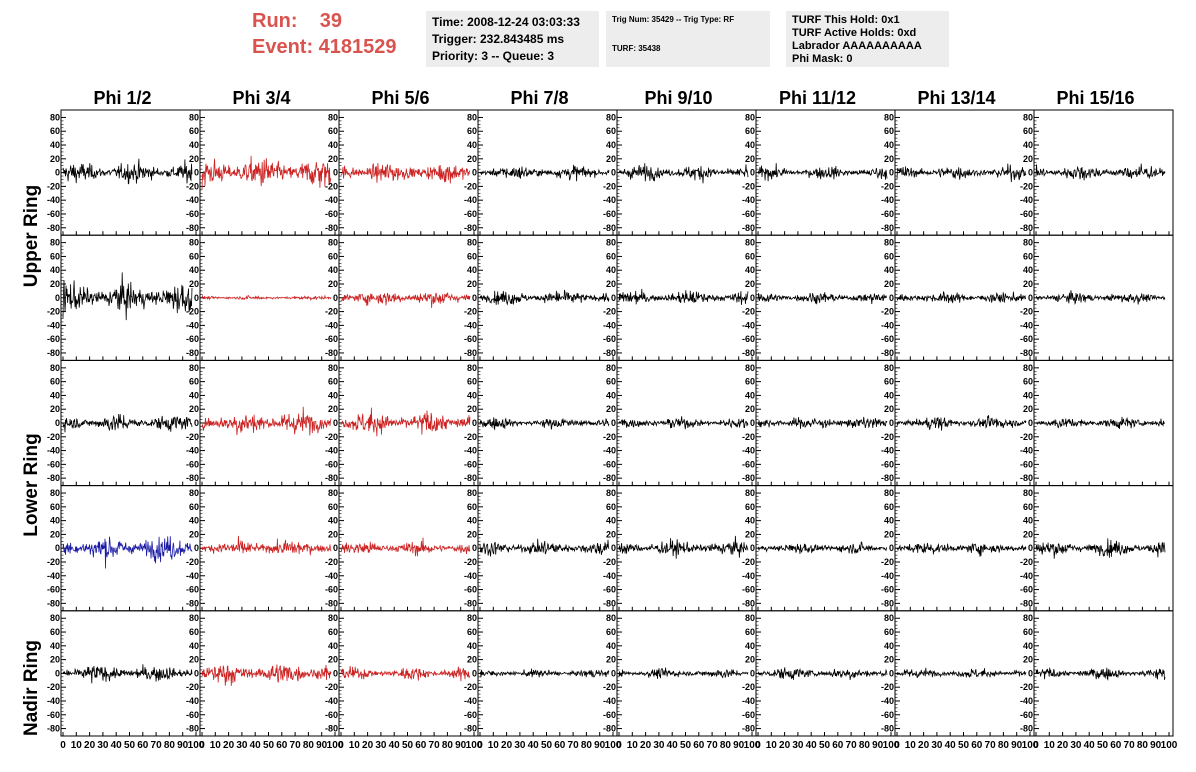  Describe the element at coordinates (448, 745) in the screenshot. I see `x-tick-label: 80` at that location.